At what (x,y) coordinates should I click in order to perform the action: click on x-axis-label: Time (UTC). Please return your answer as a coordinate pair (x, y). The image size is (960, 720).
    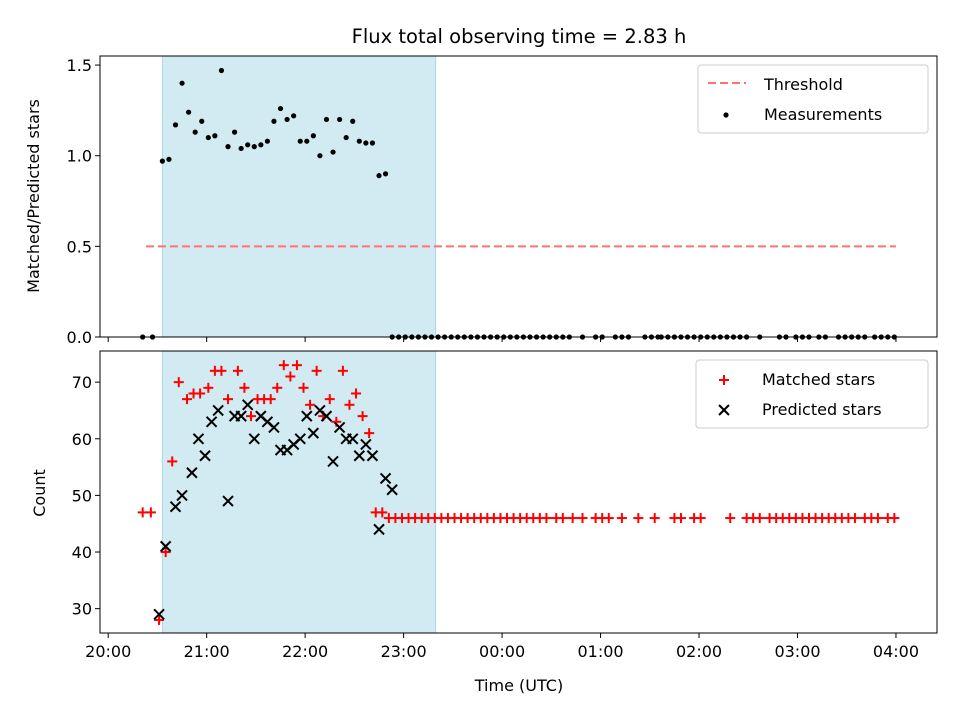
    Looking at the image, I should click on (518, 685).